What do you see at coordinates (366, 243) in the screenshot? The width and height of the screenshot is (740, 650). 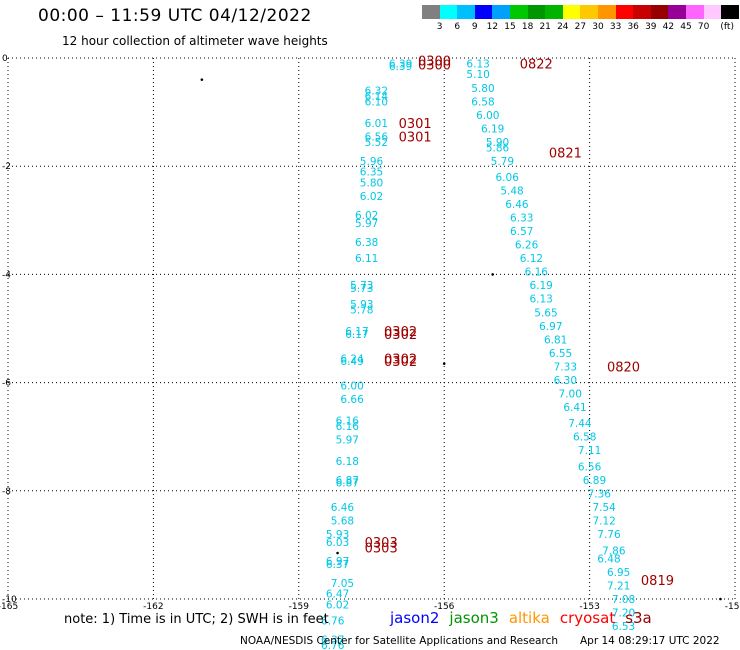 I see `swh-value: 6.38` at bounding box center [366, 243].